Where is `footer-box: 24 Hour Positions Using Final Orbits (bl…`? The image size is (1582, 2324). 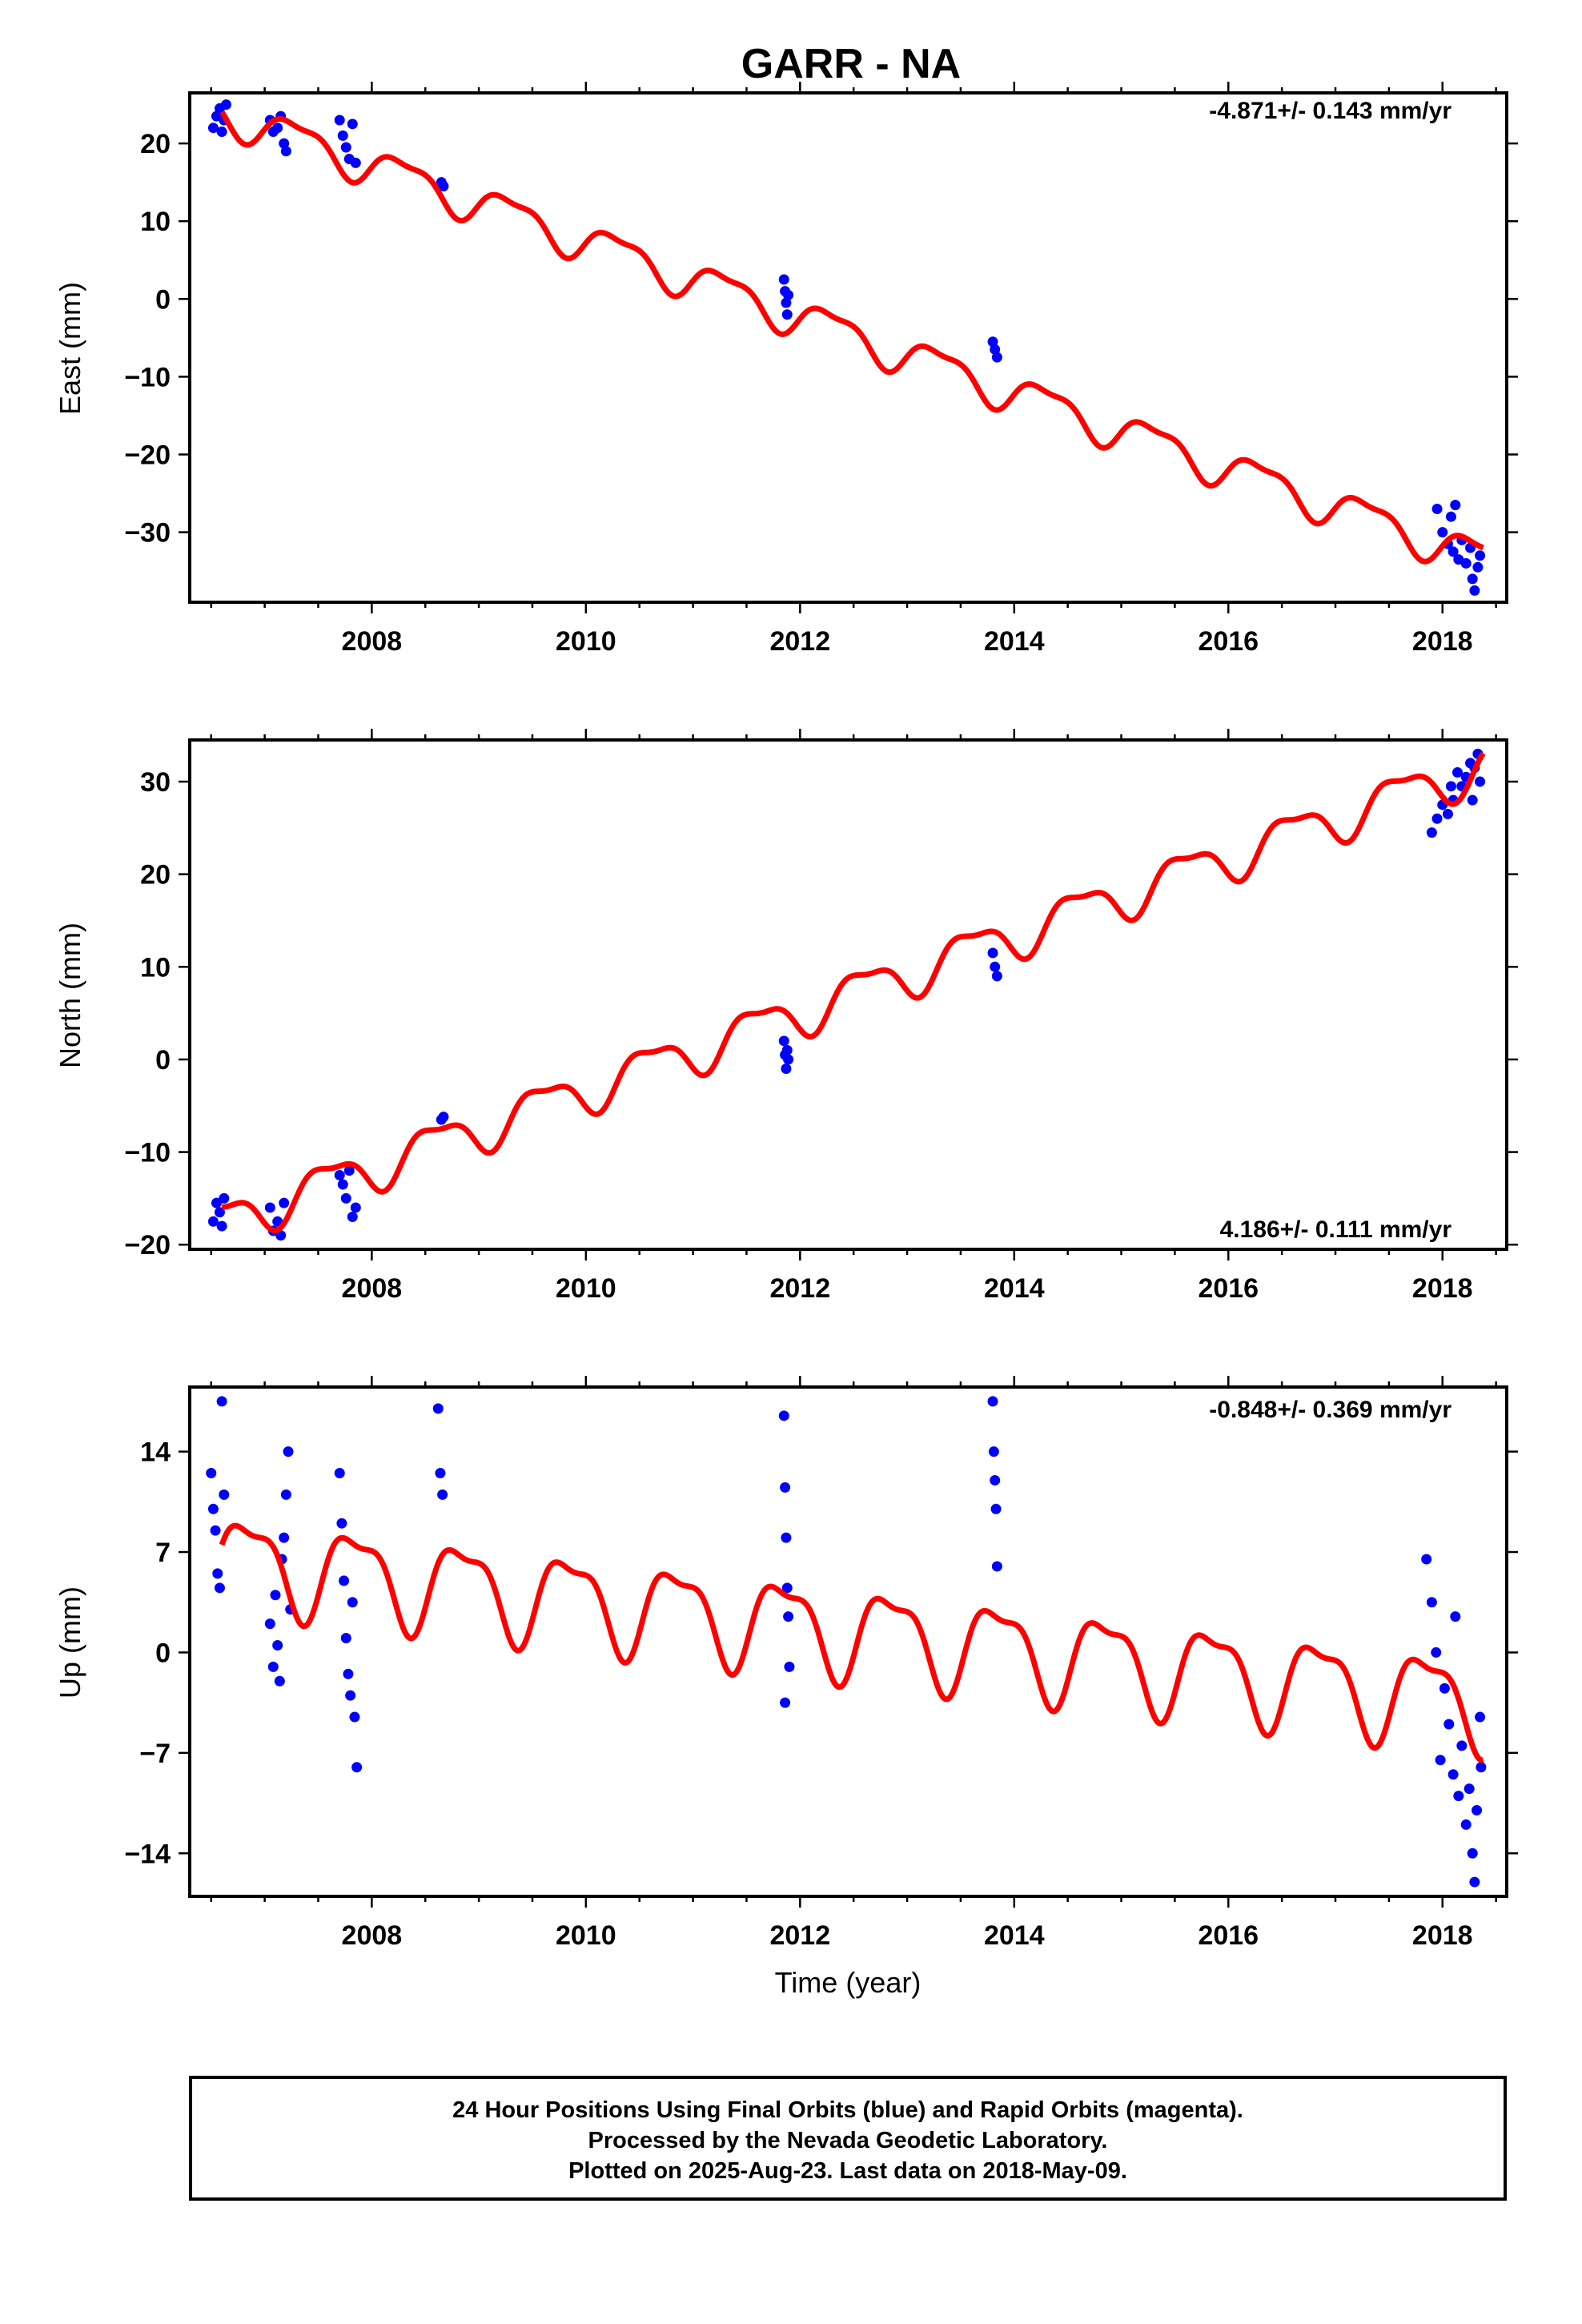 footer-box: 24 Hour Positions Using Final Orbits (bl… is located at coordinates (848, 2138).